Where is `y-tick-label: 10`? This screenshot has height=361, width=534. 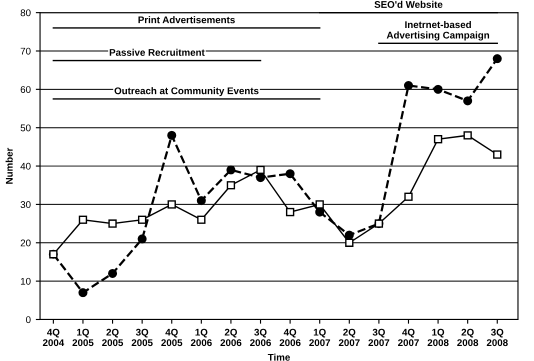 y-tick-label: 10 is located at coordinates (25, 281).